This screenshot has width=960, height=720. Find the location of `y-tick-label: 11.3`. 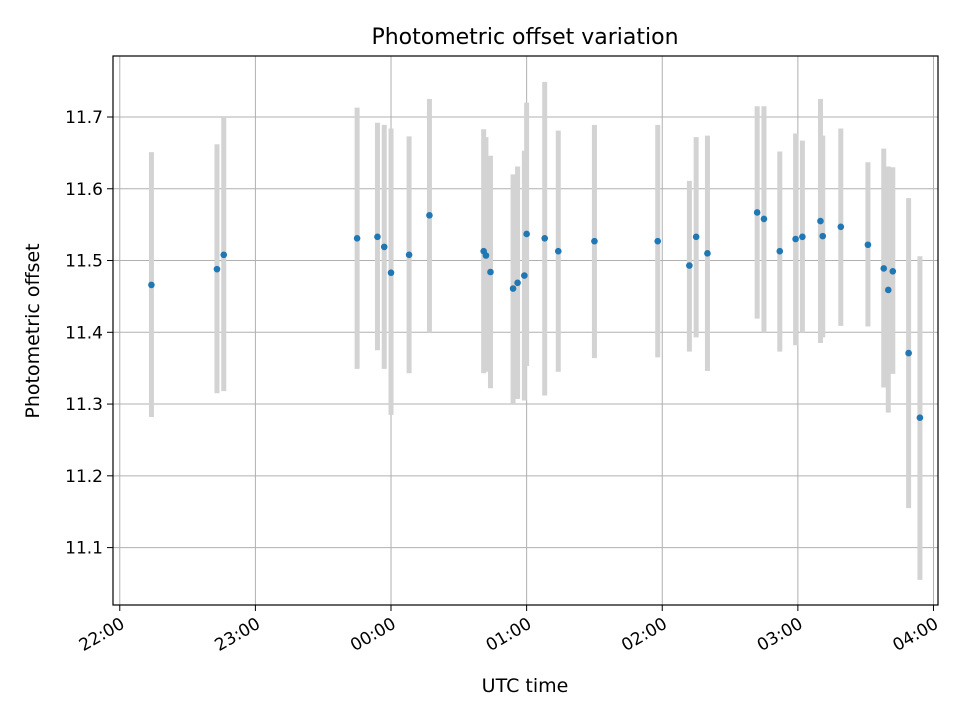

y-tick-label: 11.3 is located at coordinates (84, 405).